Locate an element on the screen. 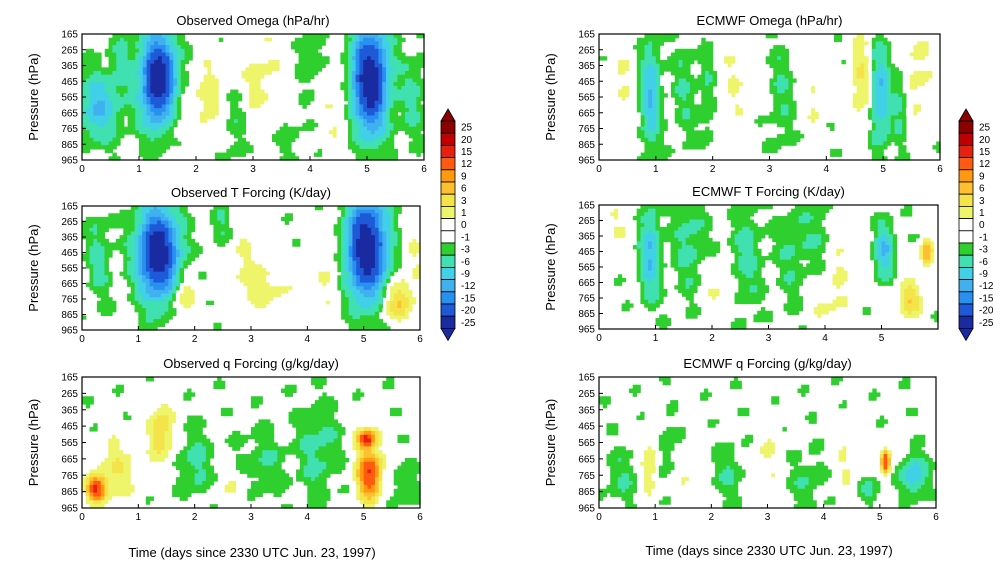 The image size is (1008, 578). y-tick-label: 865 is located at coordinates (69, 145).